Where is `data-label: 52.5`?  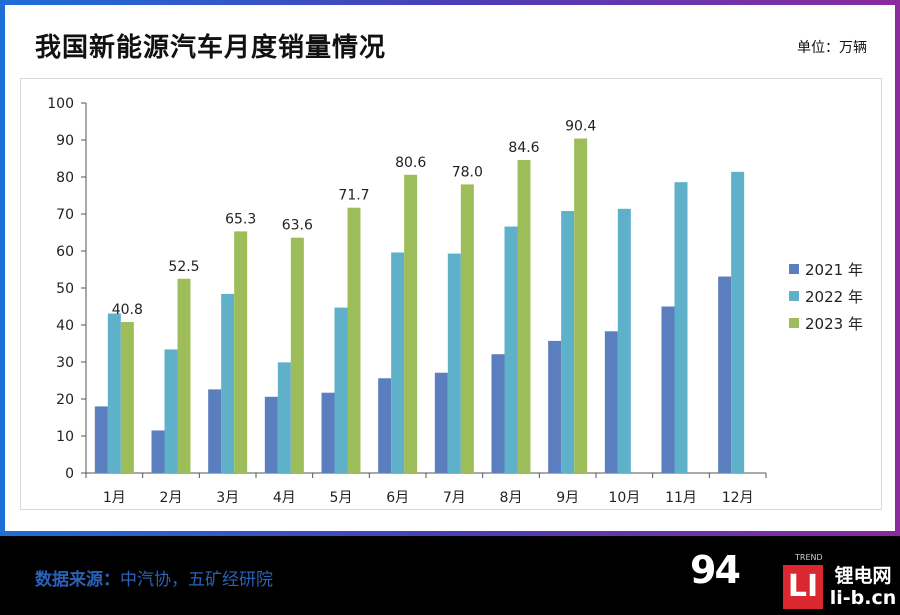 data-label: 52.5 is located at coordinates (183, 267).